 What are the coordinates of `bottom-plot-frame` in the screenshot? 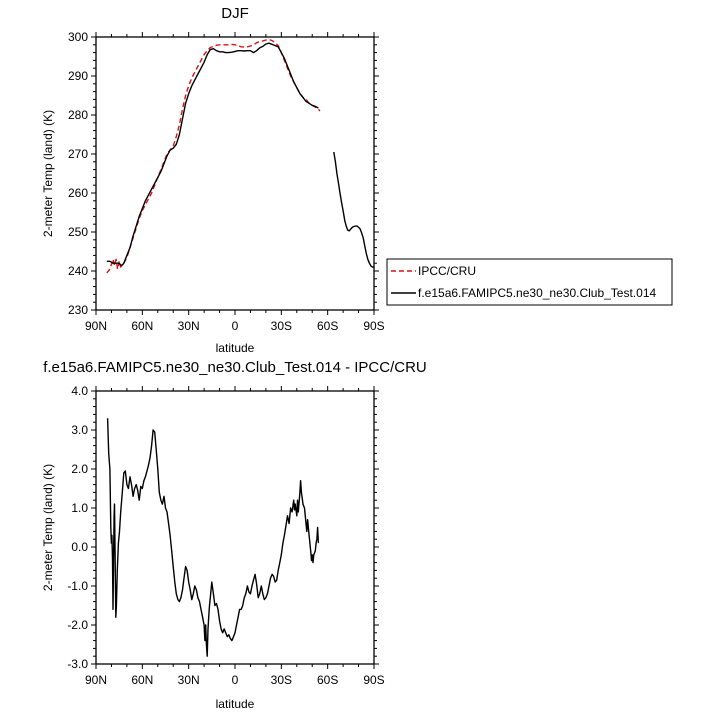 It's located at (235, 527).